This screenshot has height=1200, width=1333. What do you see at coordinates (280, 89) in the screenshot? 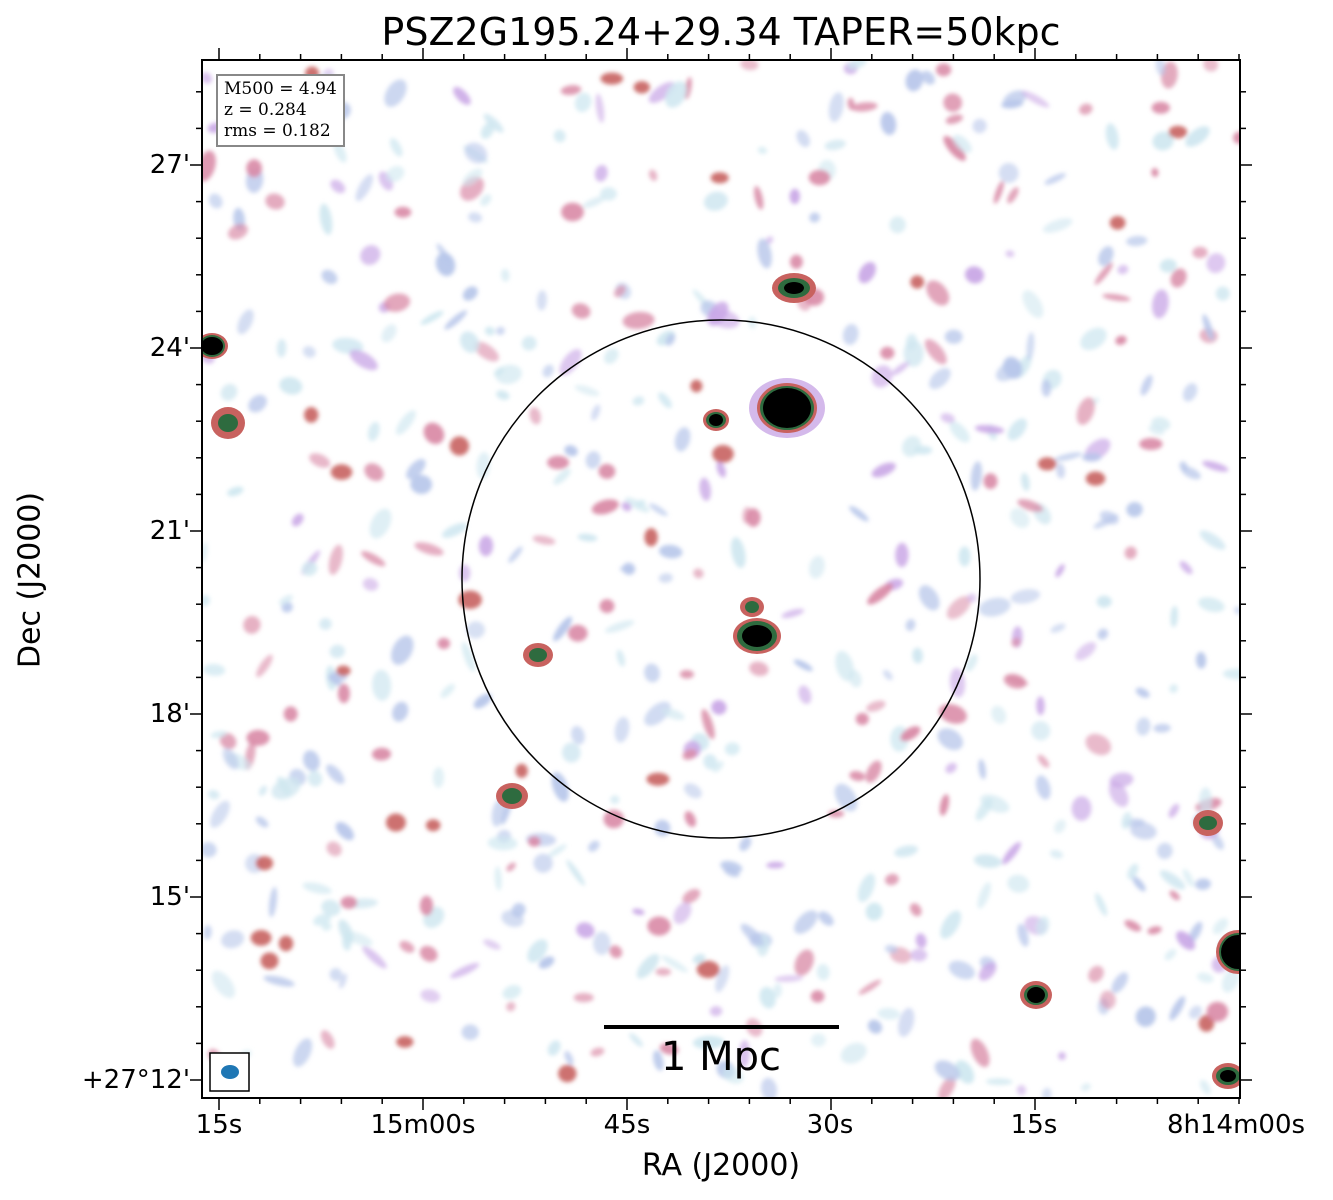
I see `mass-label: M500 = 4.94` at bounding box center [280, 89].